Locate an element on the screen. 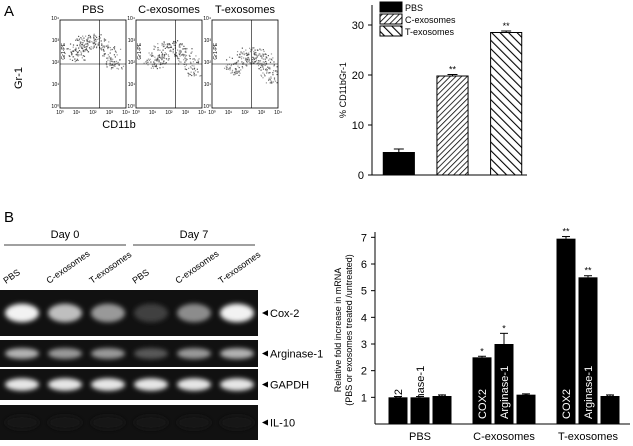 This screenshot has height=446, width=633. gel-strip is located at coordinates (129, 353).